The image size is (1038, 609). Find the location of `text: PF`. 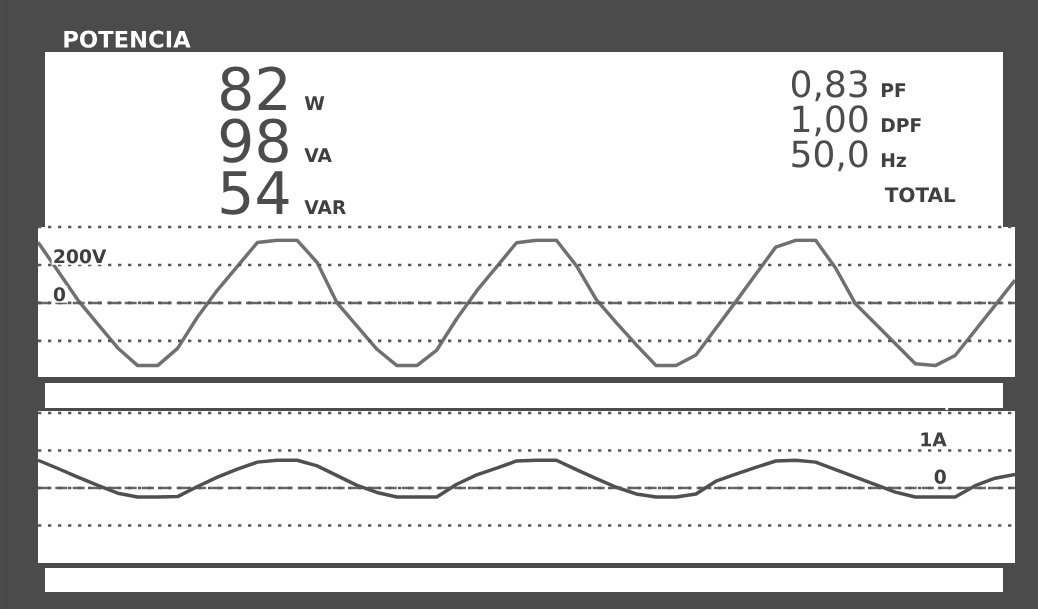

text: PF is located at coordinates (893, 90).